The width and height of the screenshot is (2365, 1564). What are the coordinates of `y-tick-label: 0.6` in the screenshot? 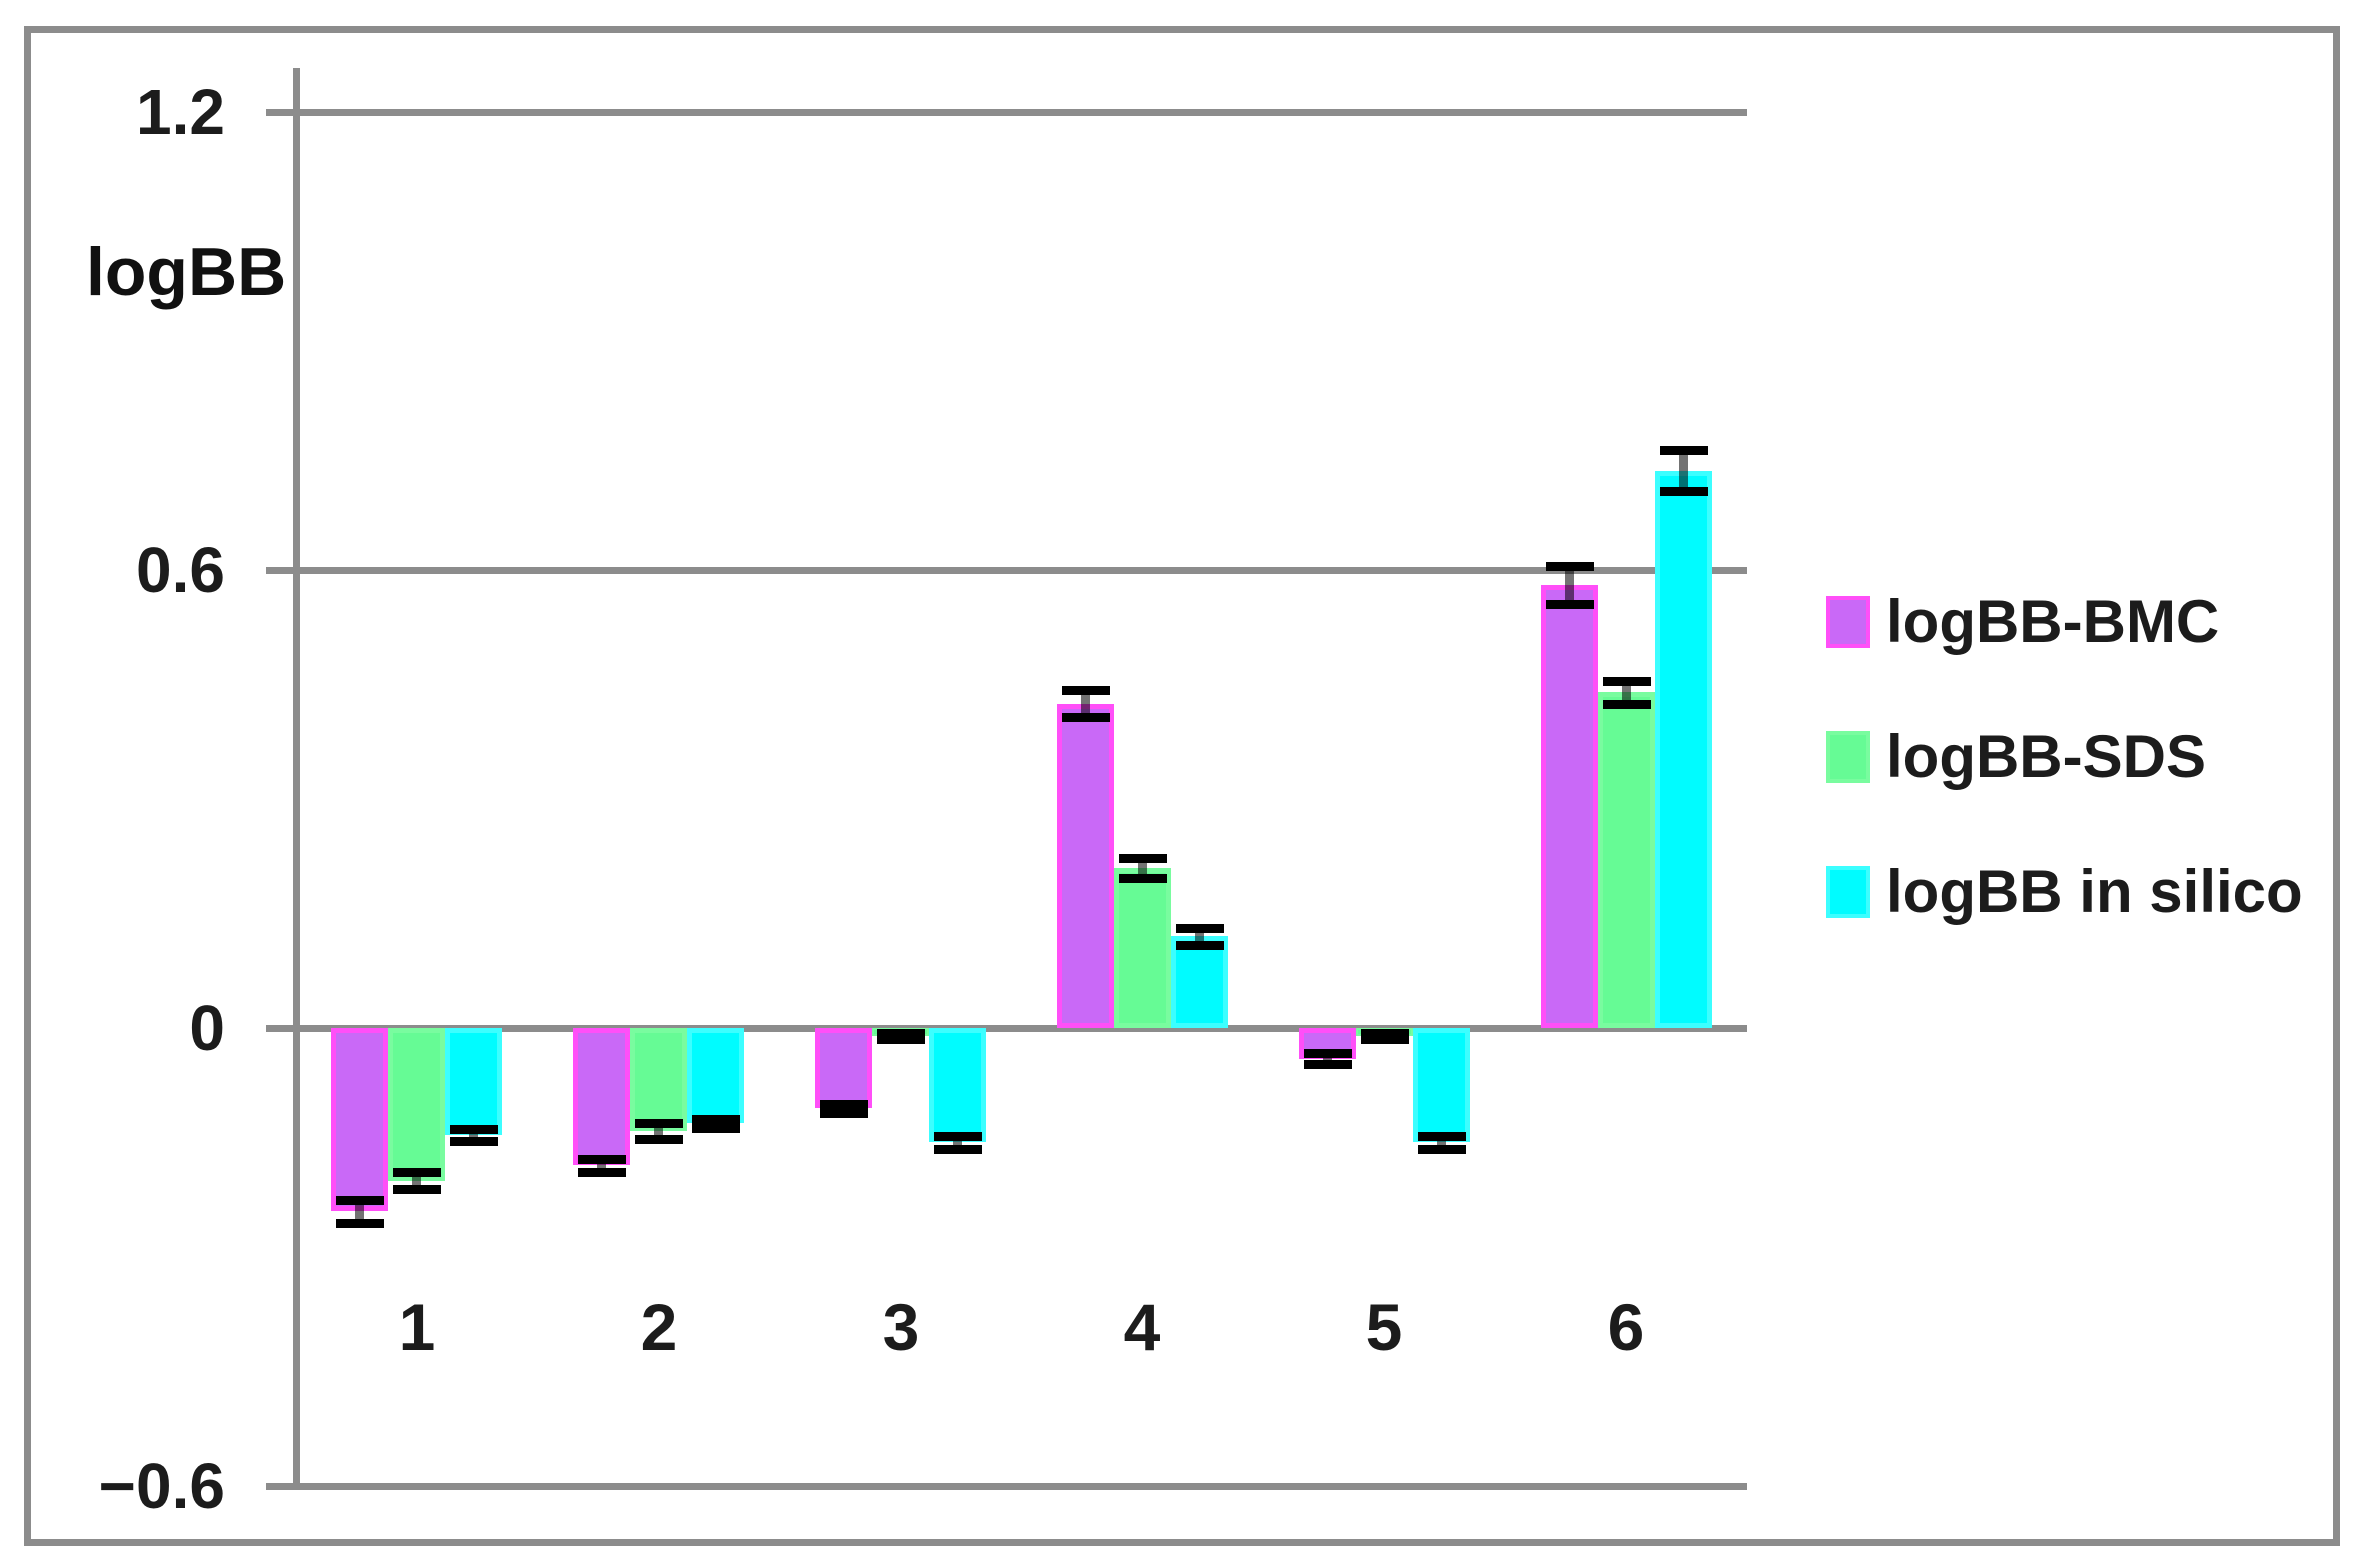 It's located at (180, 570).